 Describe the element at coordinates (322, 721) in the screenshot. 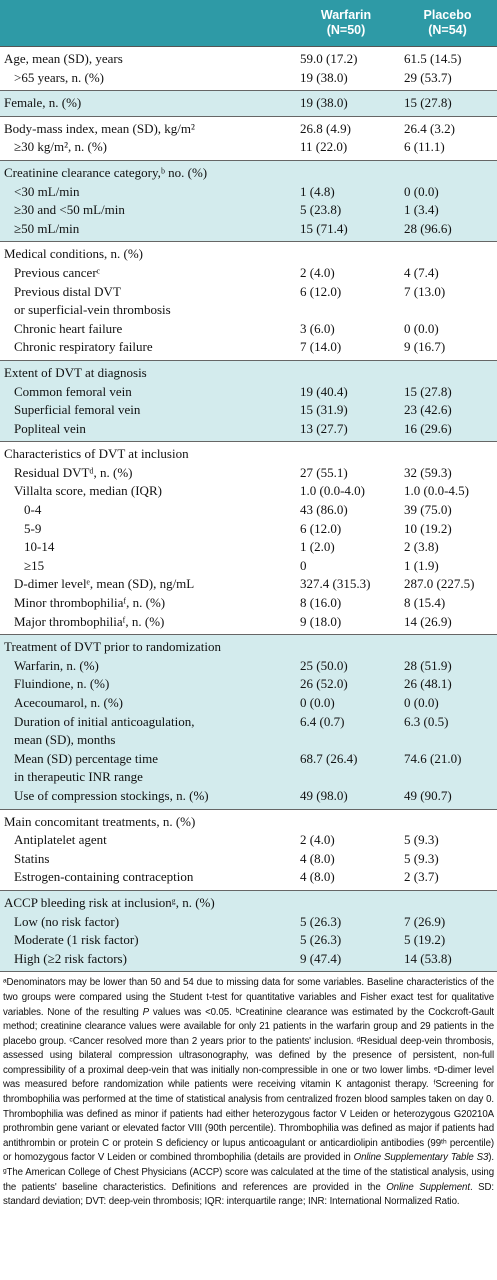

I see `warfarin-cell: 6.4 (0.7)` at that location.